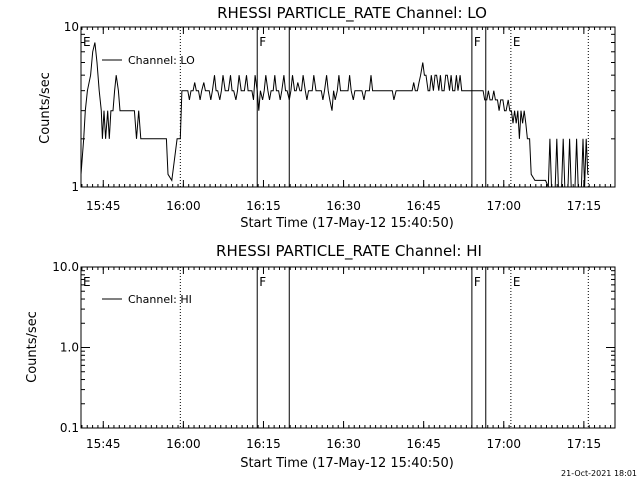  Describe the element at coordinates (71, 27) in the screenshot. I see `y-tick-label: 10` at that location.